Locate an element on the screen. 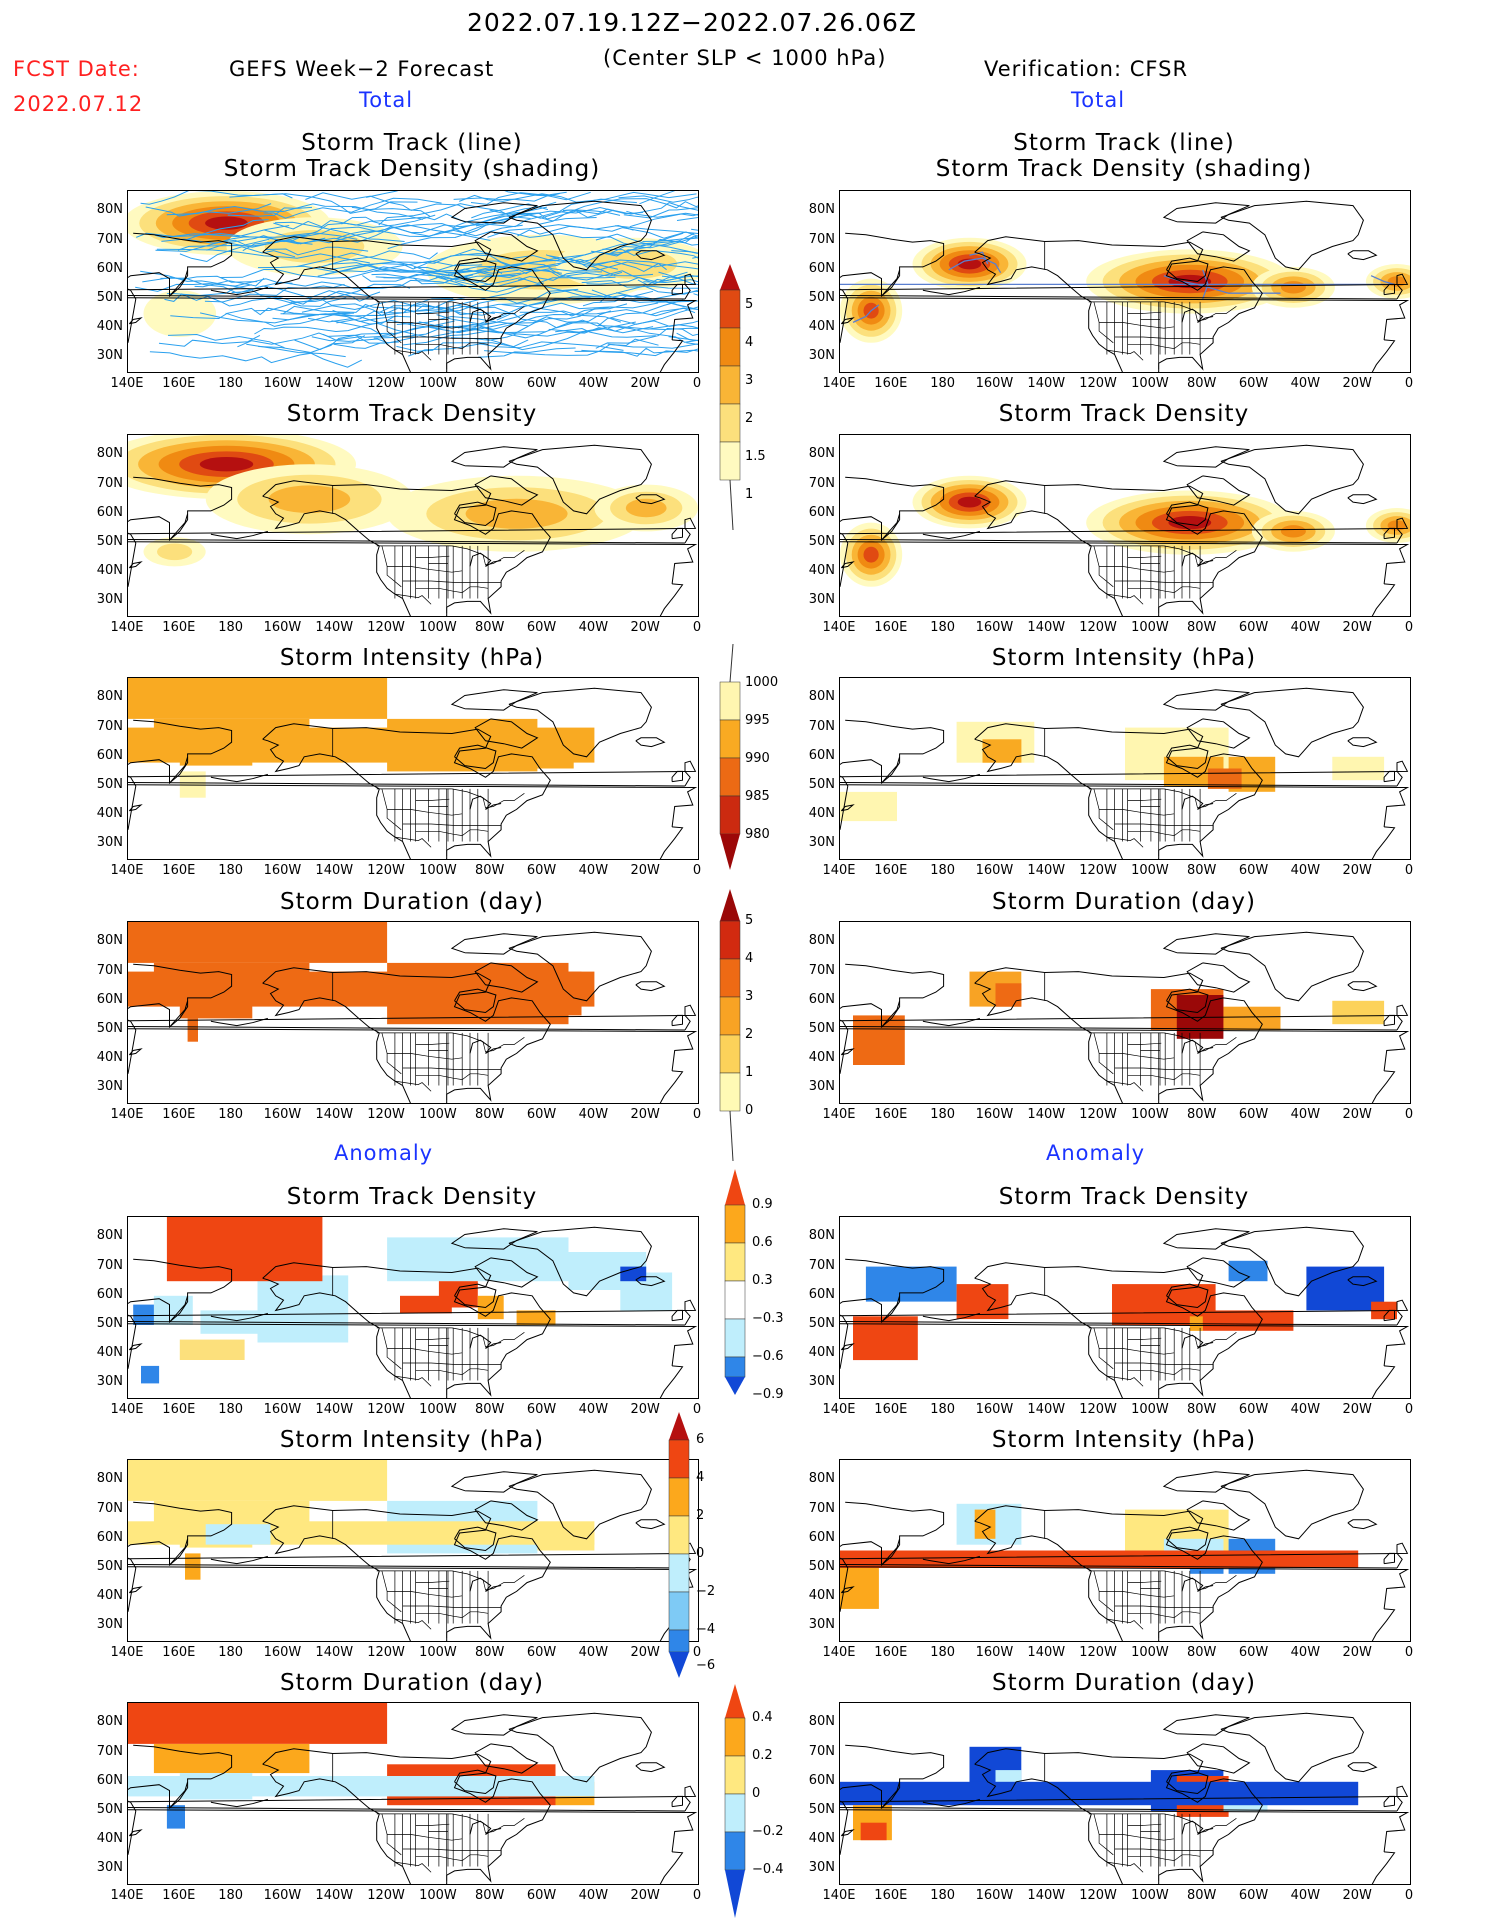 This screenshot has width=1487, height=1925. colorbar-duration is located at coordinates (730, 1025).